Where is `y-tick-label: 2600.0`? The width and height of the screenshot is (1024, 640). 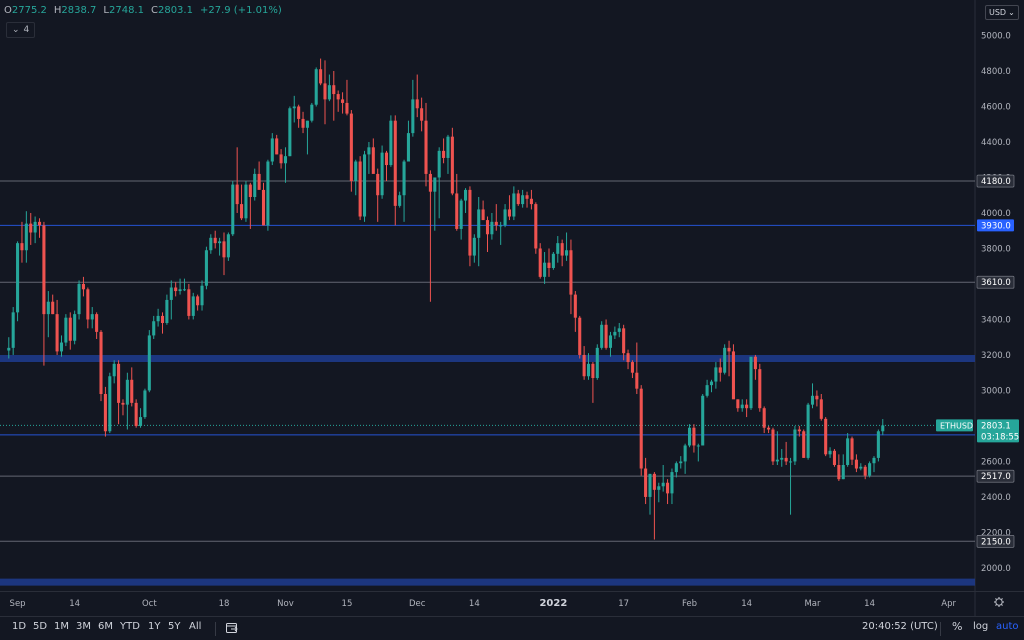
y-tick-label: 2600.0 is located at coordinates (996, 462).